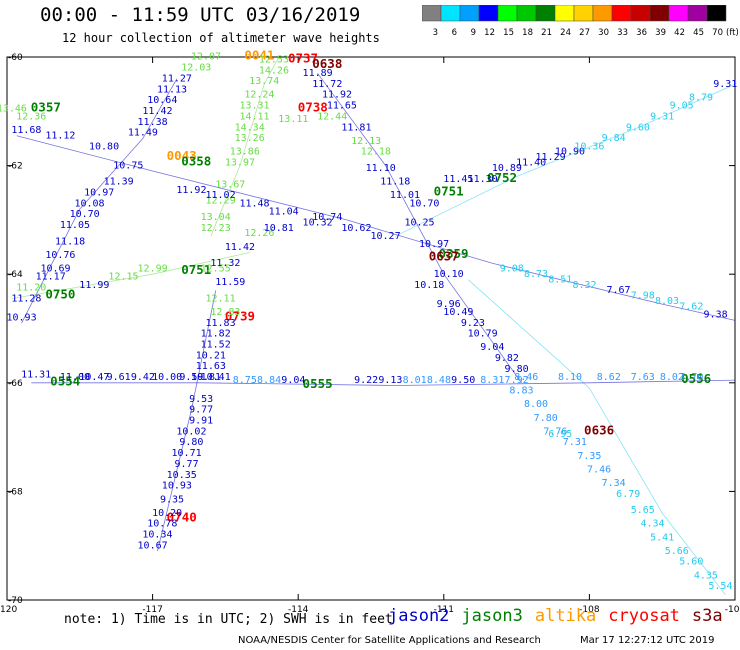 This screenshot has width=740, height=650. What do you see at coordinates (390, 380) in the screenshot?
I see `wave-height-value: 9.13` at bounding box center [390, 380].